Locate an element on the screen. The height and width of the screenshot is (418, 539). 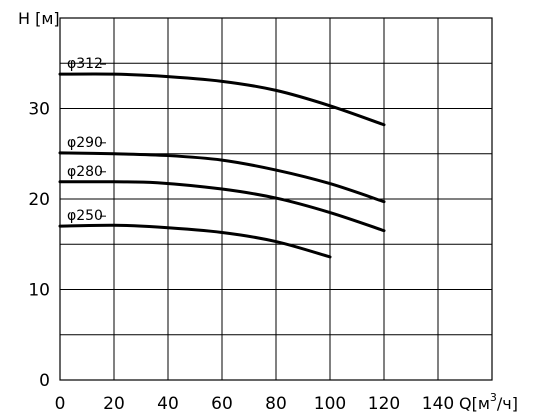
x-axis-label: Q[м3/ч] is located at coordinates (488, 402).